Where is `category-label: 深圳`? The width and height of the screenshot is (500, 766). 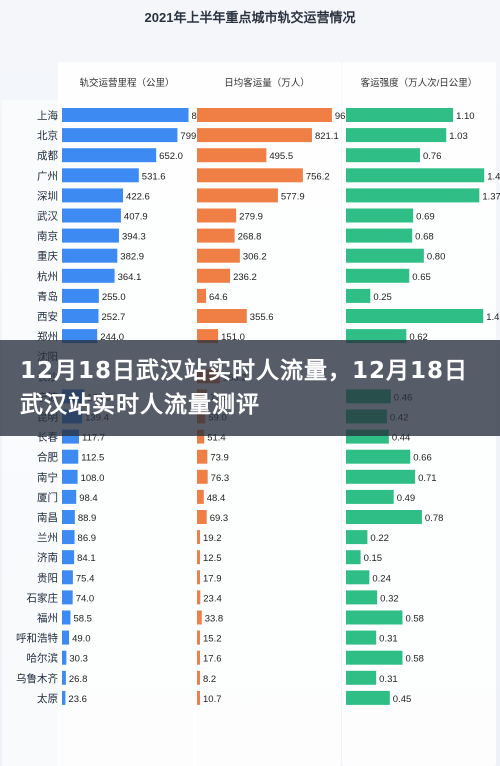 category-label: 深圳 is located at coordinates (47, 196).